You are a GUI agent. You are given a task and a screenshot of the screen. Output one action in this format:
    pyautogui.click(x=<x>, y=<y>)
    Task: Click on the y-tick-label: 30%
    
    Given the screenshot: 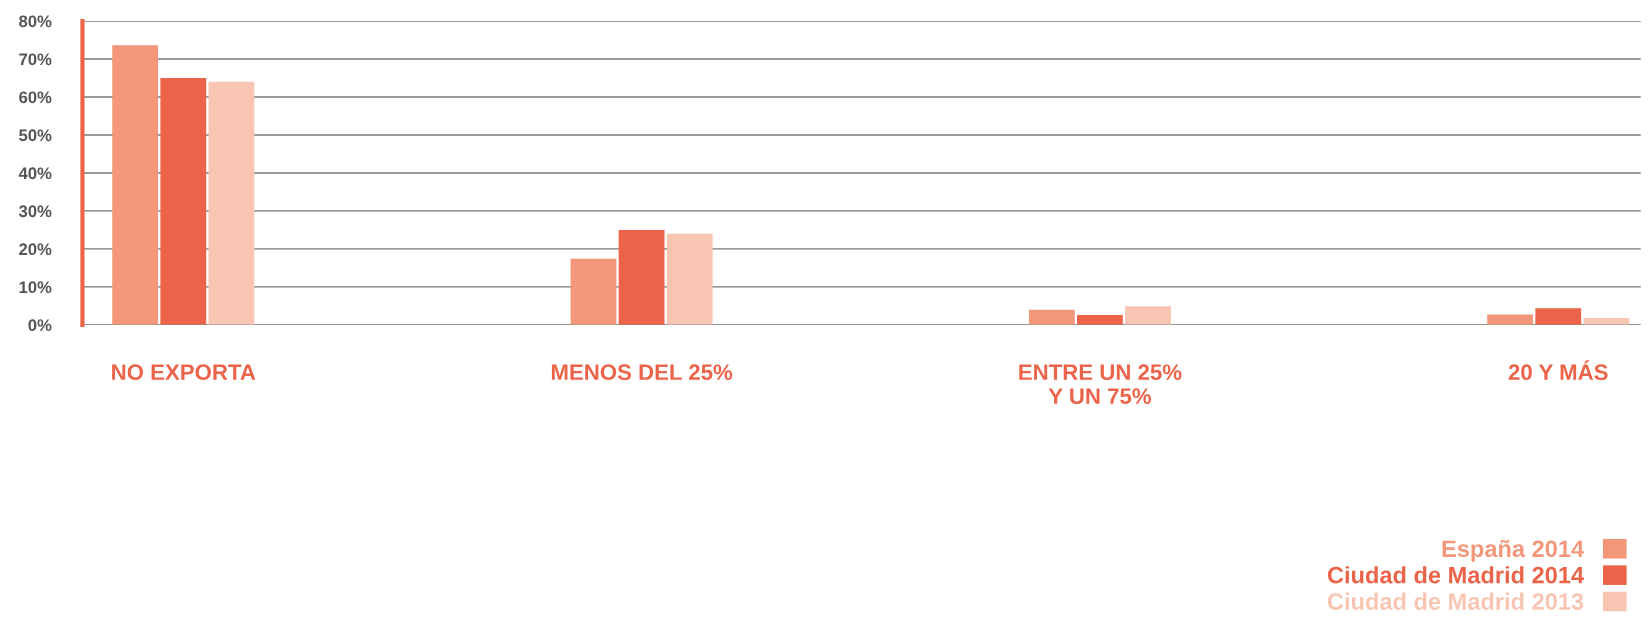 What is the action you would take?
    pyautogui.click(x=35, y=211)
    